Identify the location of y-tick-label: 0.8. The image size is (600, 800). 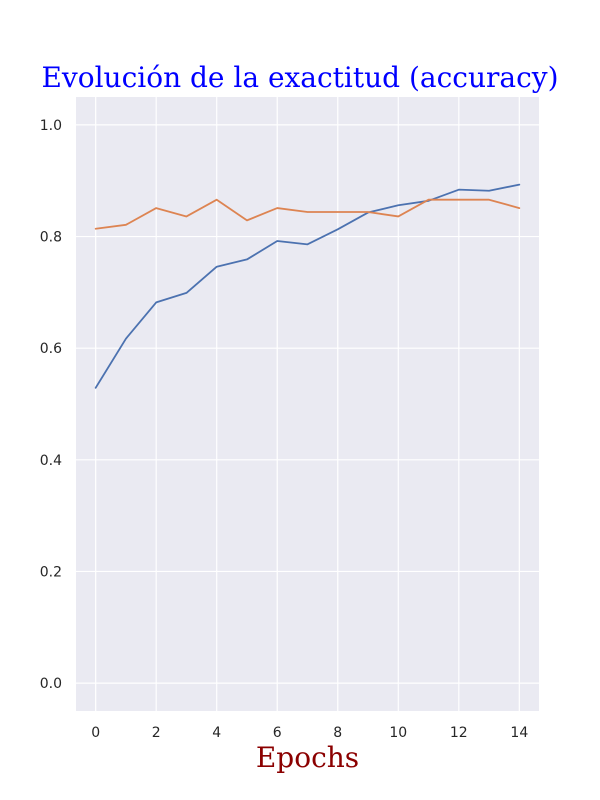
(51, 238).